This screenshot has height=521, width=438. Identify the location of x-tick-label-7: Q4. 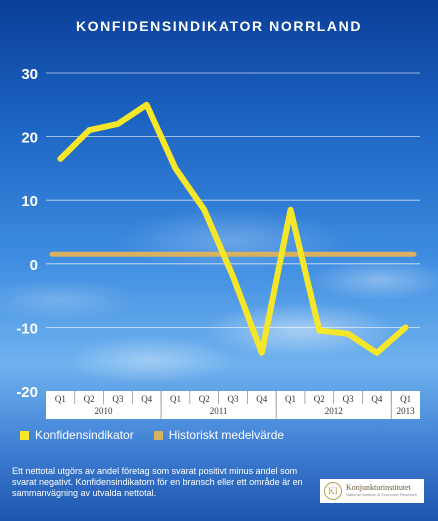
(261, 399).